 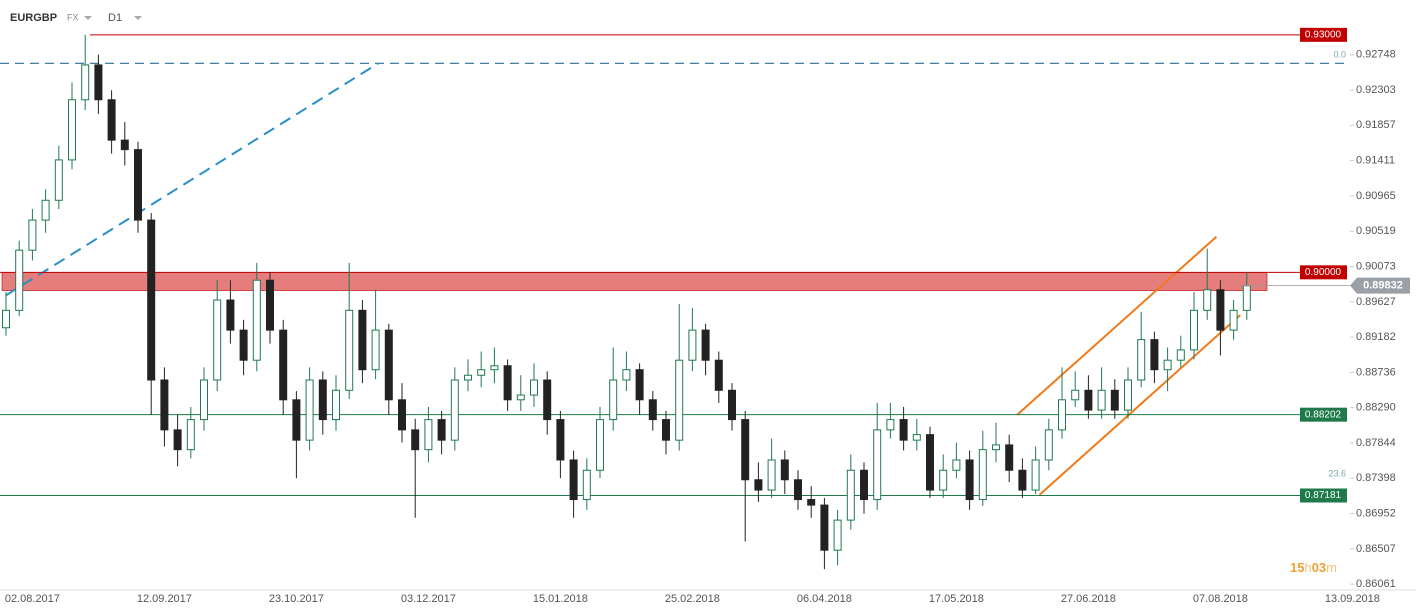 I want to click on x-tick-label: 06.04.2018, so click(x=824, y=599).